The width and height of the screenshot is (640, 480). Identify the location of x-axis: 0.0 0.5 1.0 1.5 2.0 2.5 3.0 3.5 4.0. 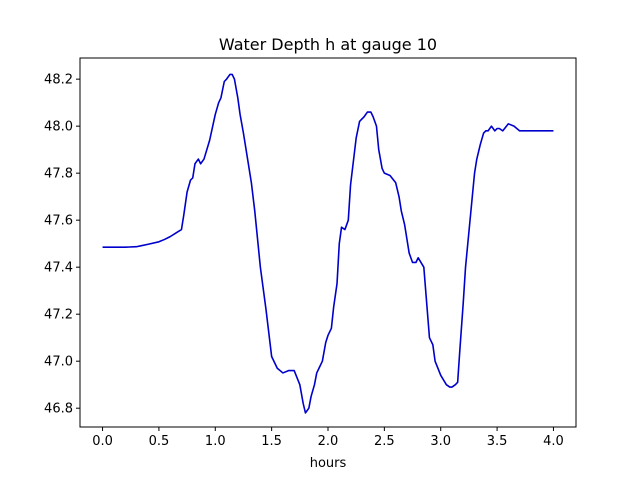
(328, 438).